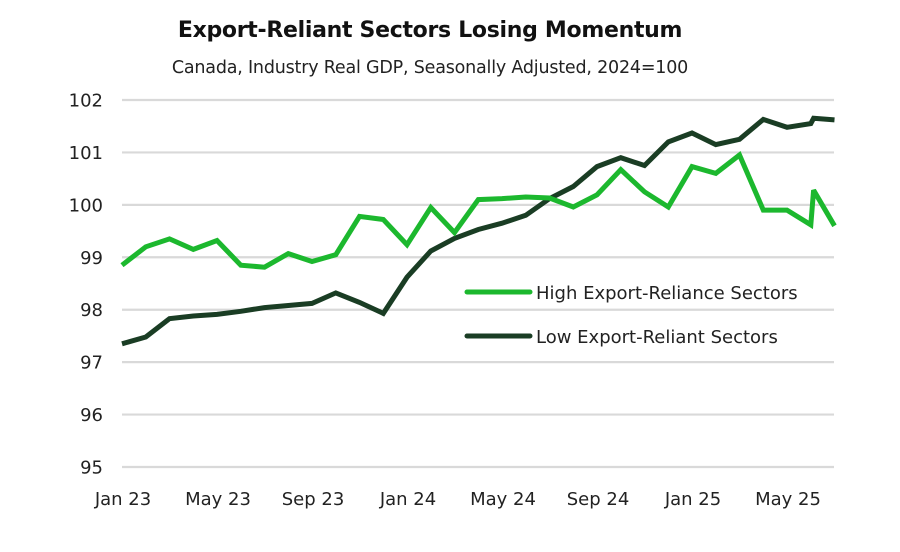 This screenshot has height=552, width=900. Describe the element at coordinates (407, 499) in the screenshot. I see `x-tick-label: Jan 24` at that location.